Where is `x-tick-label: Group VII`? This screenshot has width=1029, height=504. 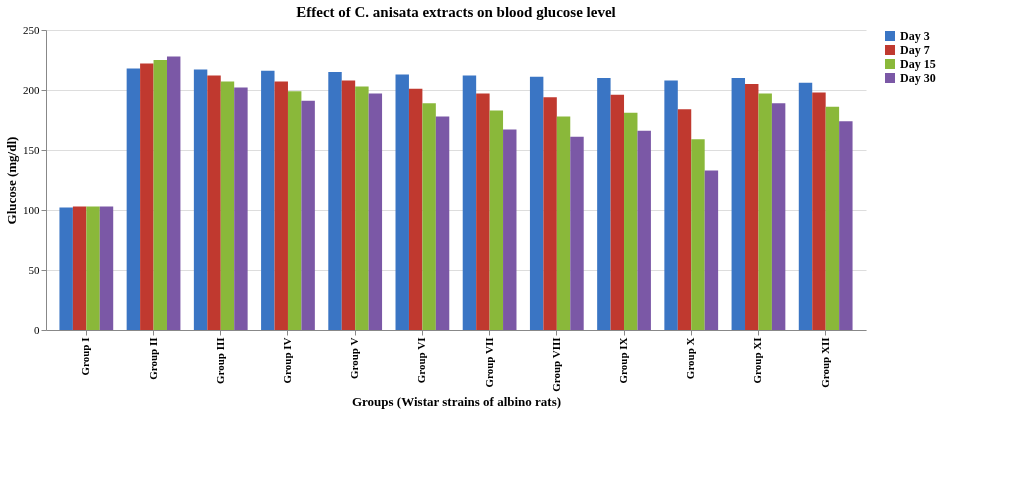
x-tick-label: Group VII is located at coordinates (488, 362).